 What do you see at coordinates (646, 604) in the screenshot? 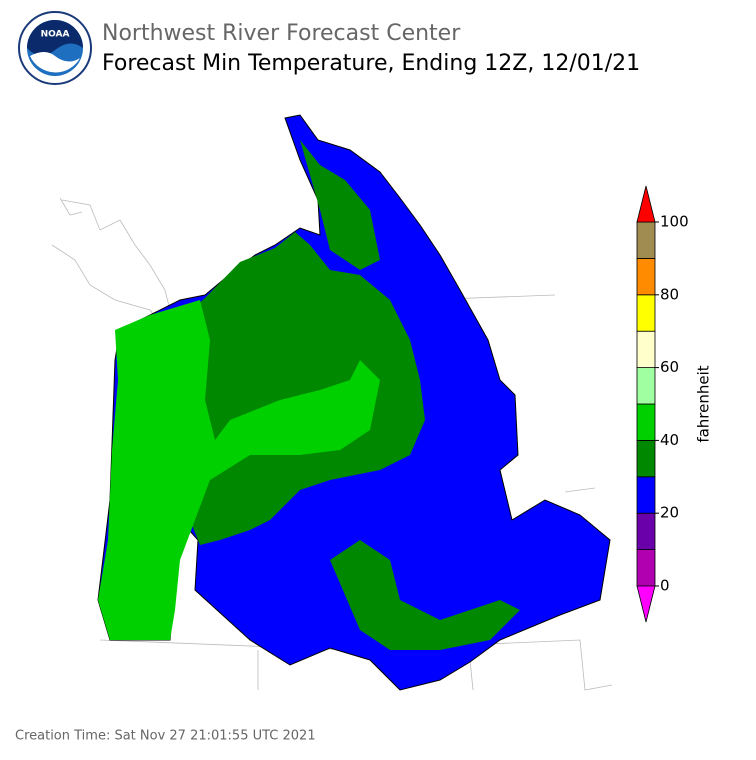
I see `colorbar-under` at bounding box center [646, 604].